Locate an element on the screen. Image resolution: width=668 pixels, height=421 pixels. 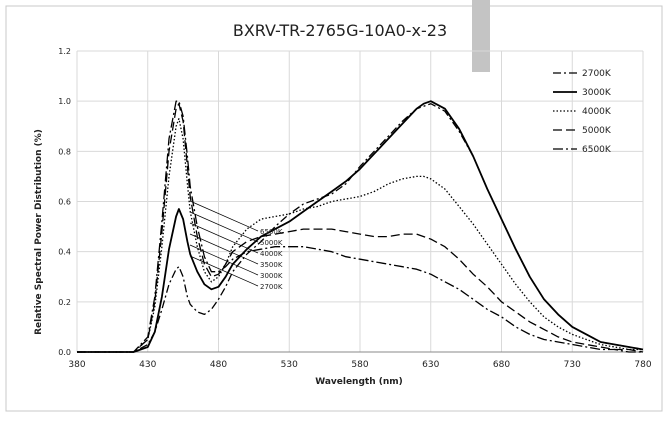
legend-label-3000k: 3000K is located at coordinates (597, 93).